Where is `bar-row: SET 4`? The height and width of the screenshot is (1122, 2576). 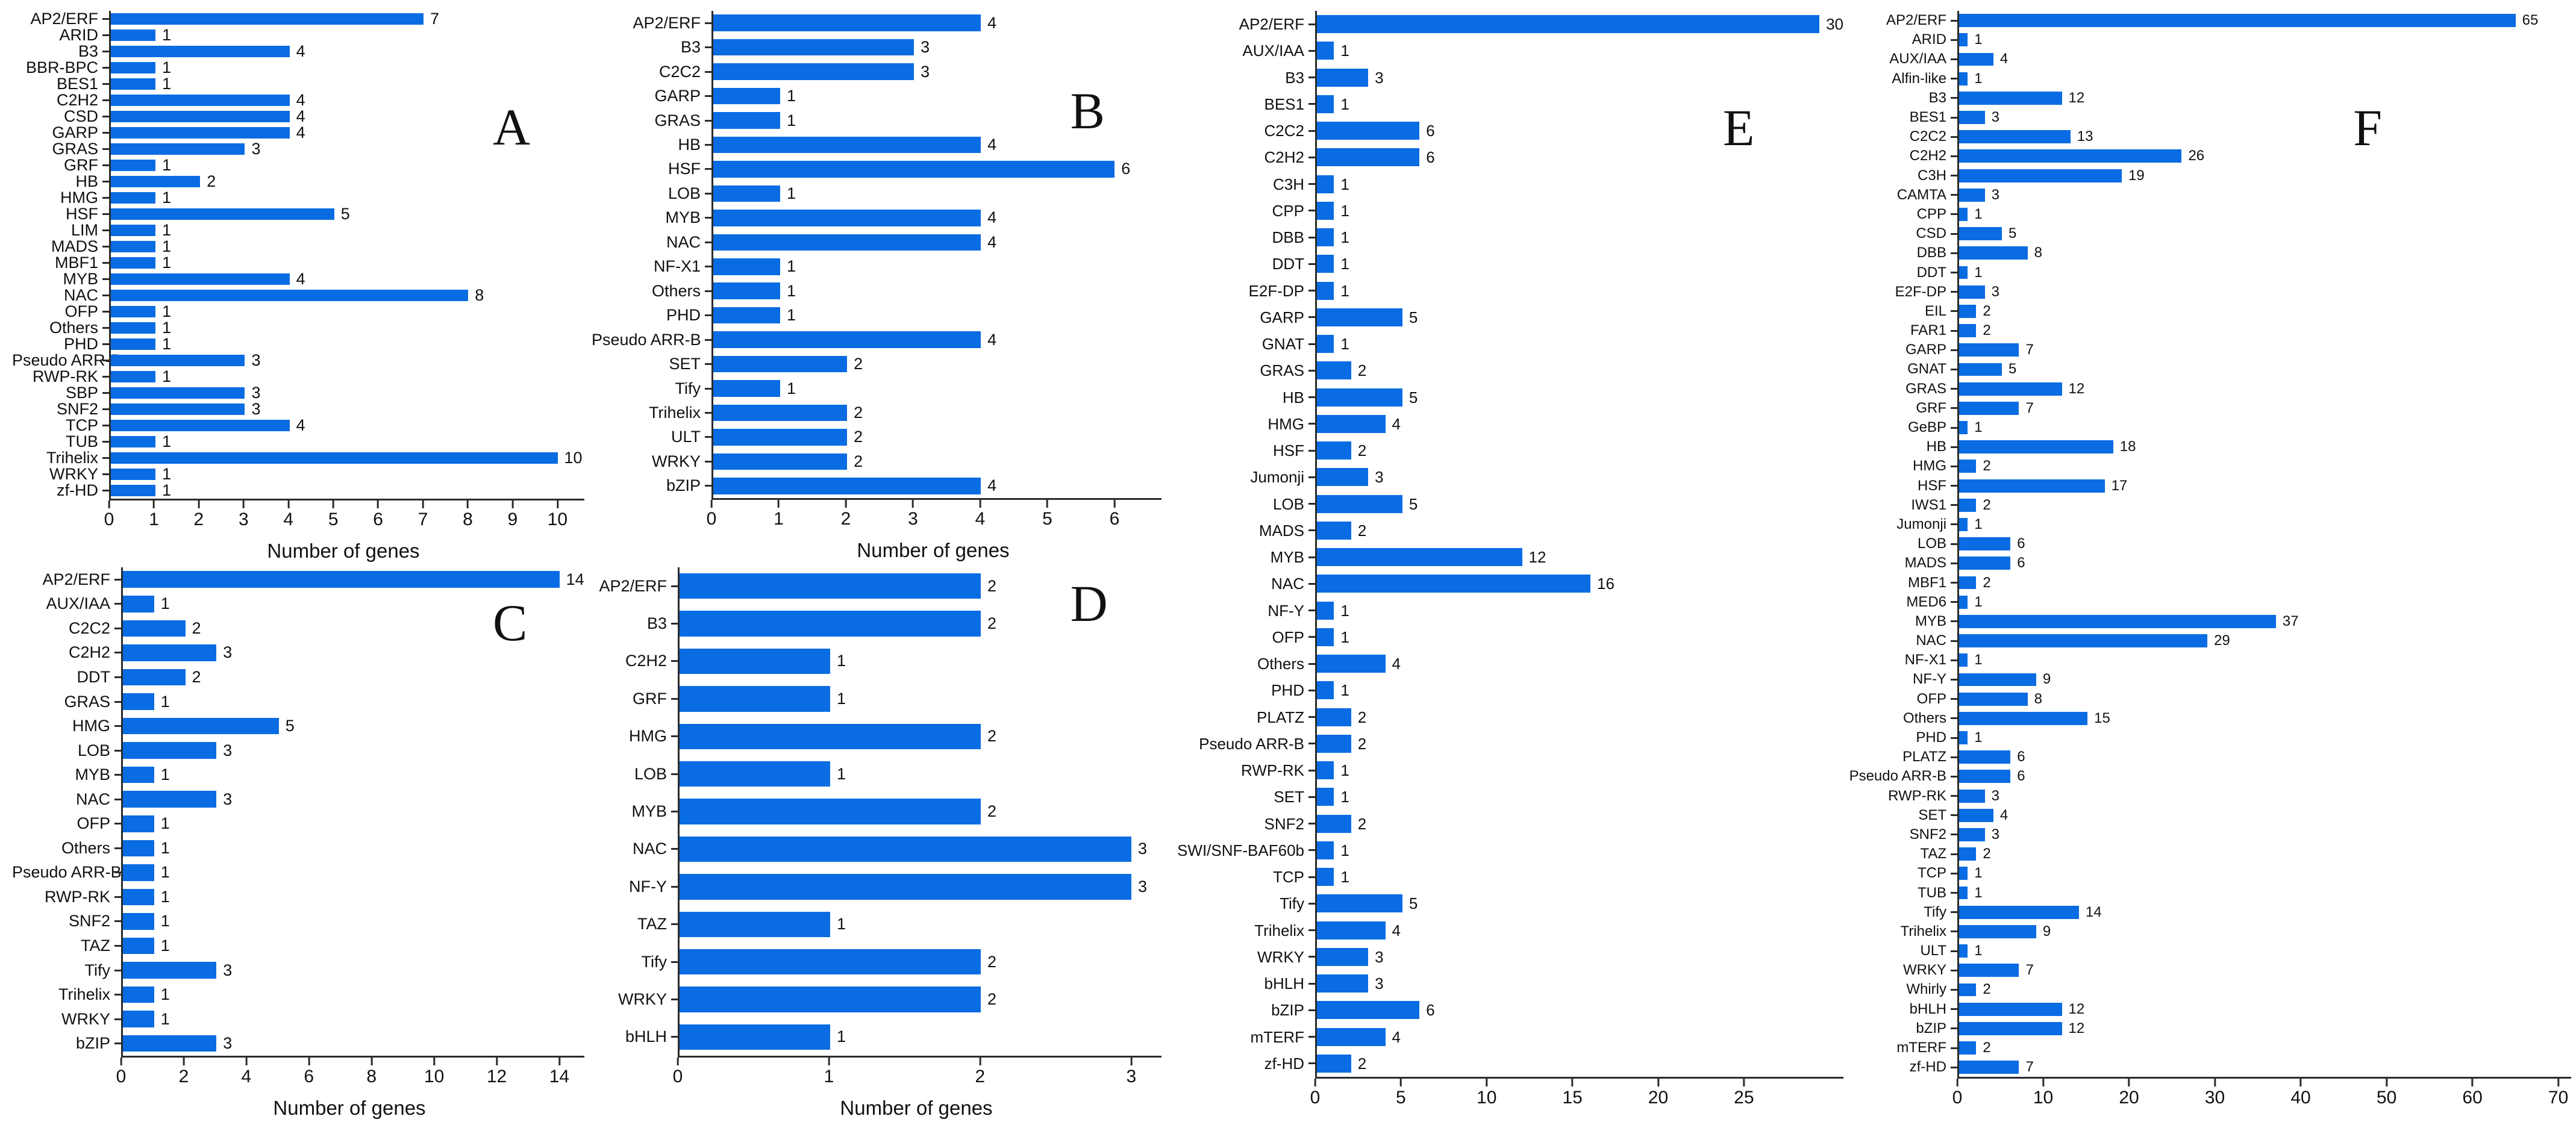
bar-row: SET 4 is located at coordinates (2208, 815).